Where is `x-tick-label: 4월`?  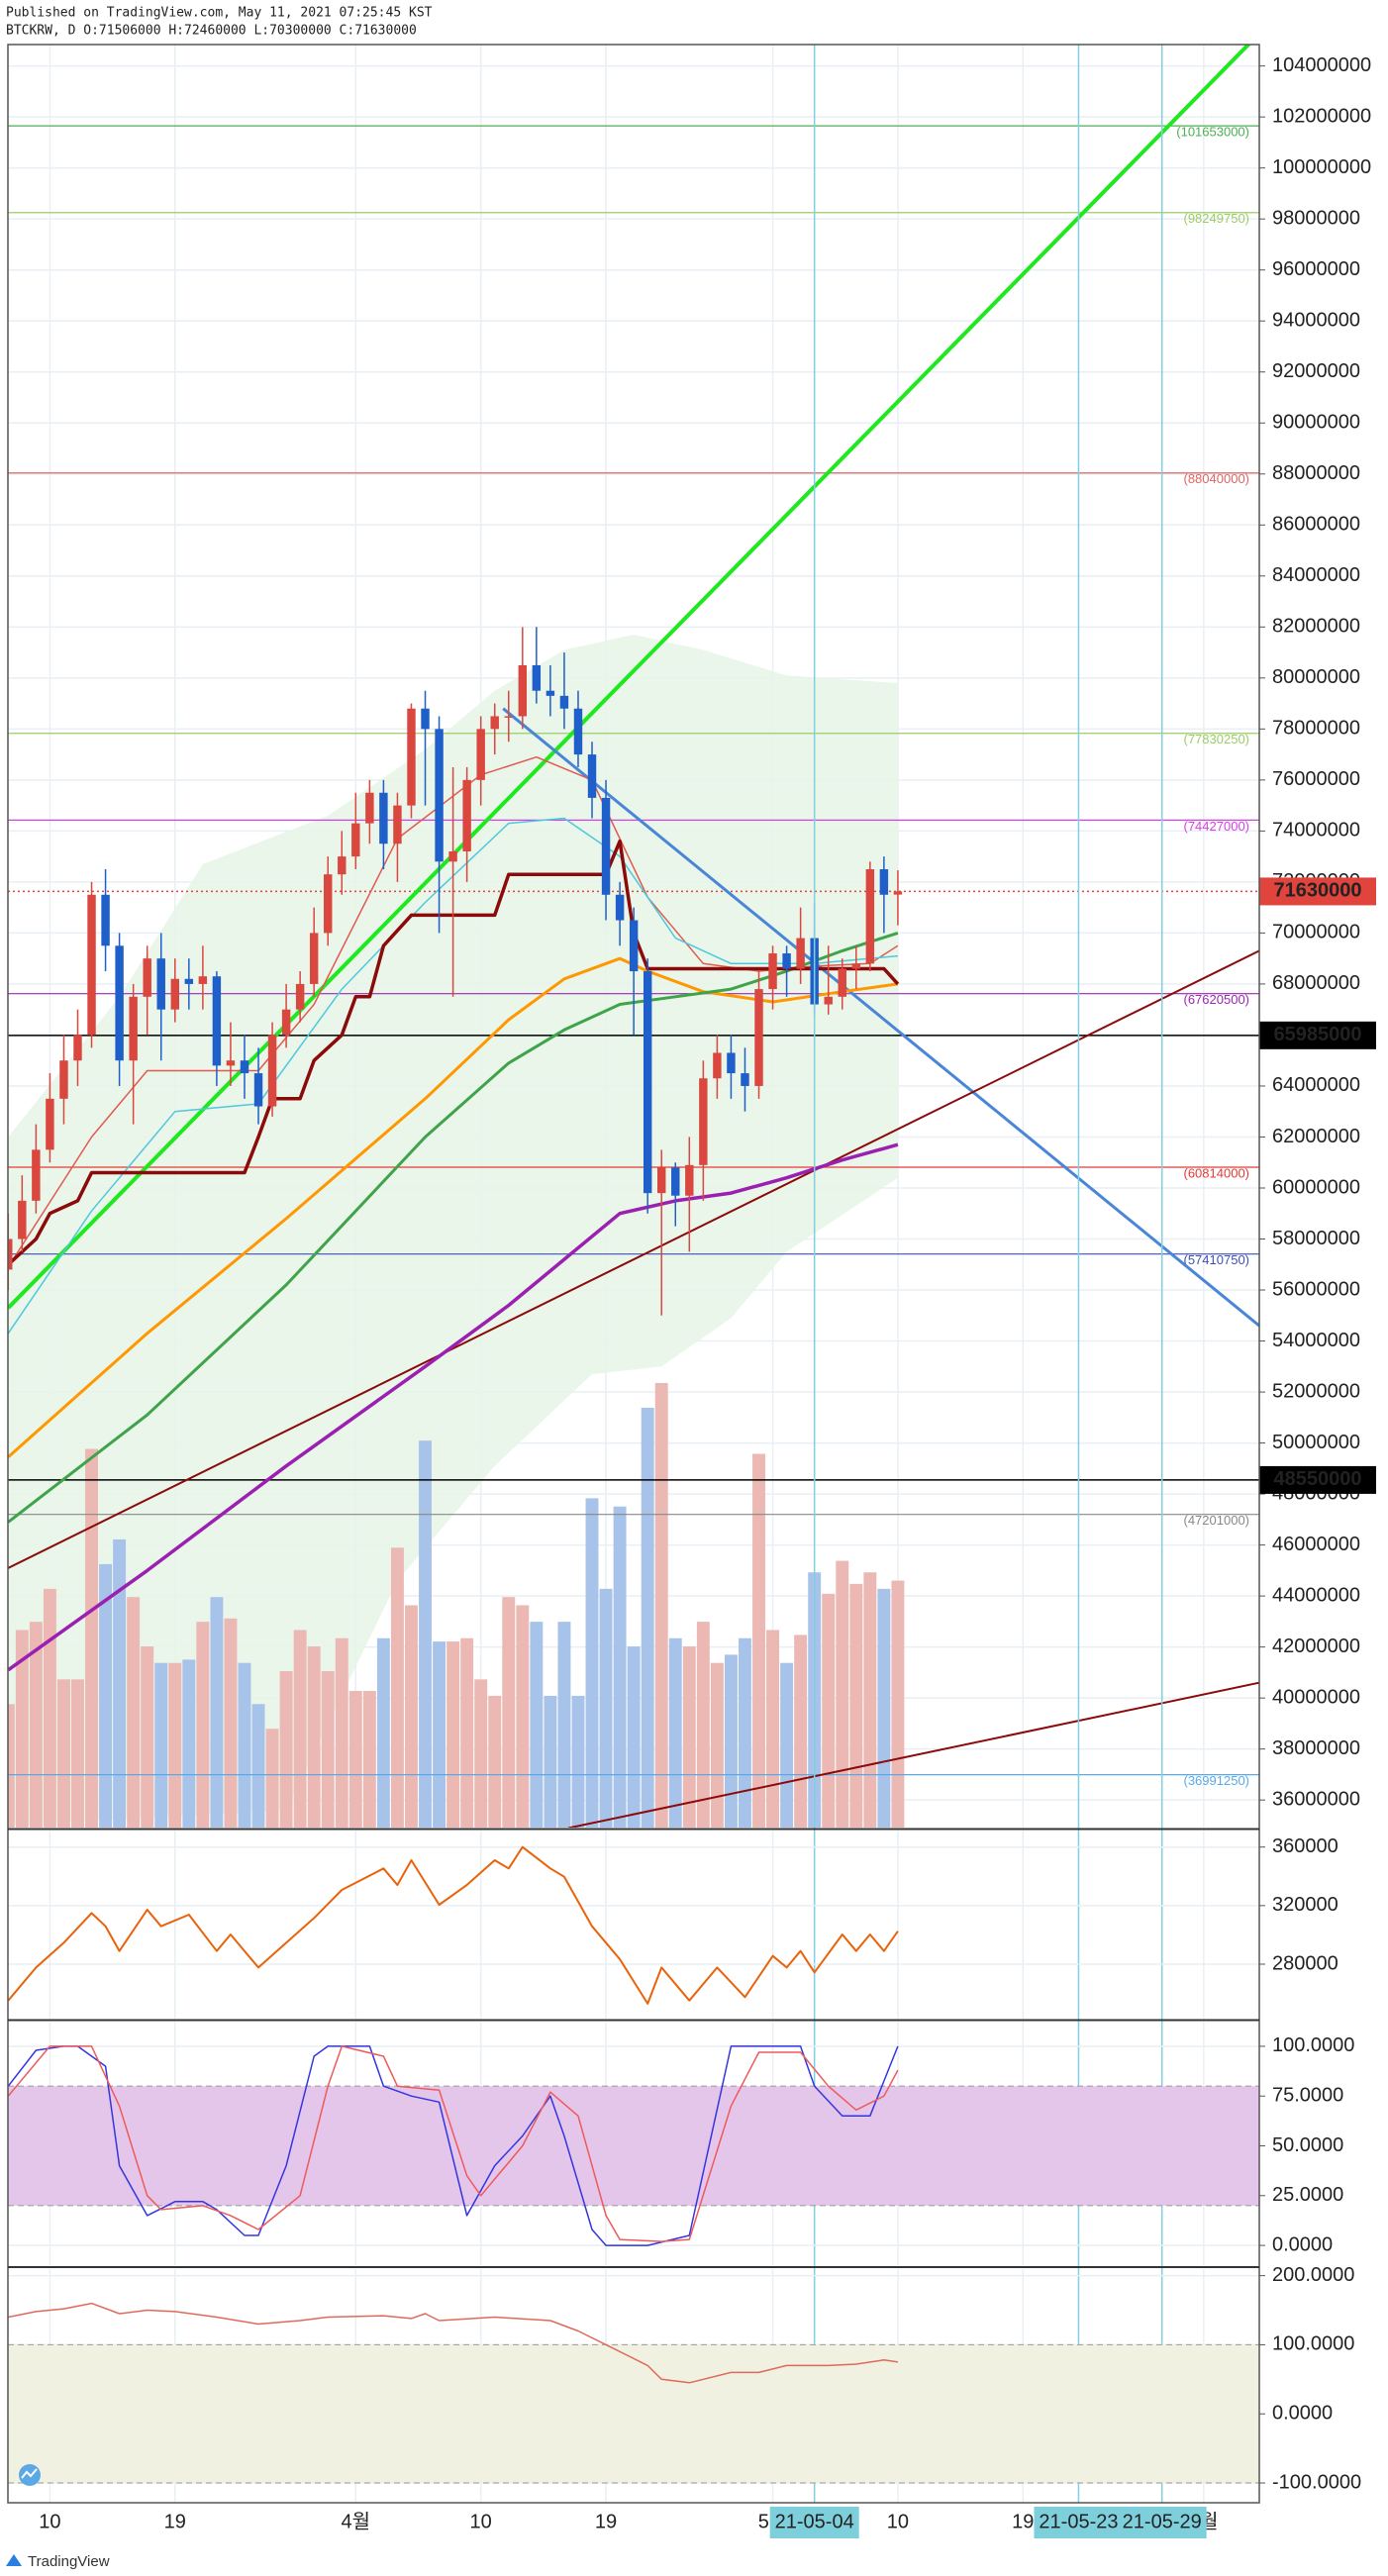 x-tick-label: 4월 is located at coordinates (357, 2521).